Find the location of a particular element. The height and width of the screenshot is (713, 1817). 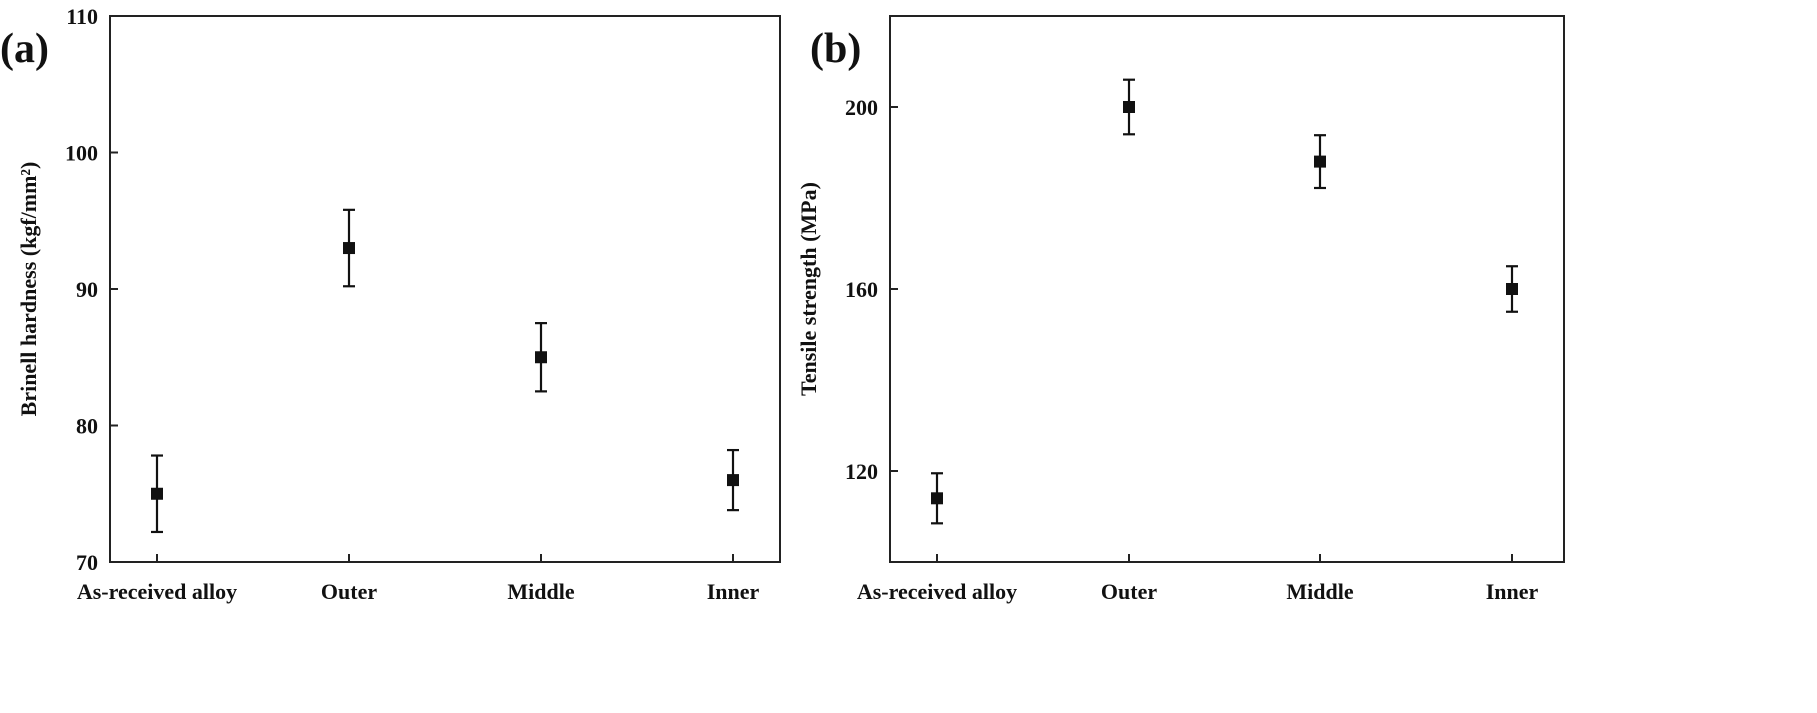

y-tick-label: 200 is located at coordinates (861, 107).